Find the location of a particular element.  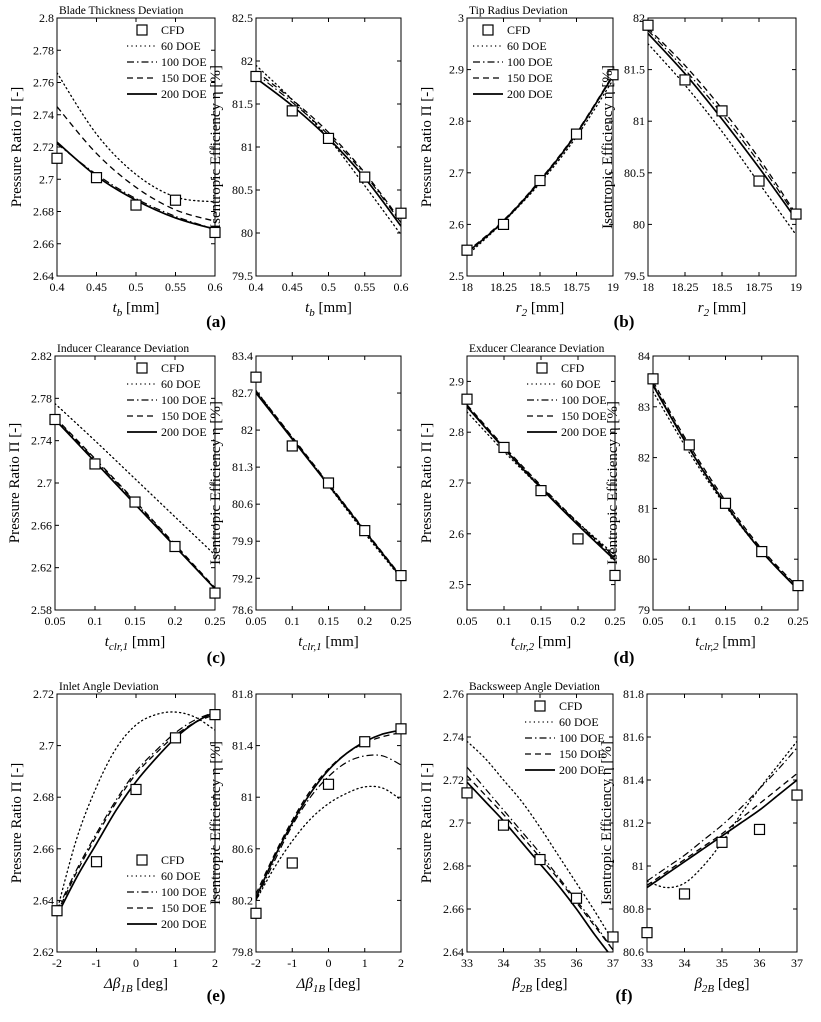

x-tick-label: 0.55 is located at coordinates (364, 287).